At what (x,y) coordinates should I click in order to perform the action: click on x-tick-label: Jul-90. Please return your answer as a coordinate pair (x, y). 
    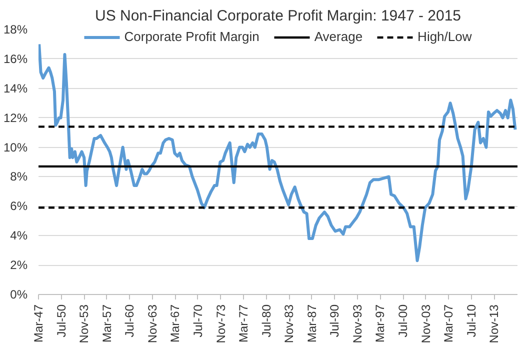
    Looking at the image, I should click on (335, 321).